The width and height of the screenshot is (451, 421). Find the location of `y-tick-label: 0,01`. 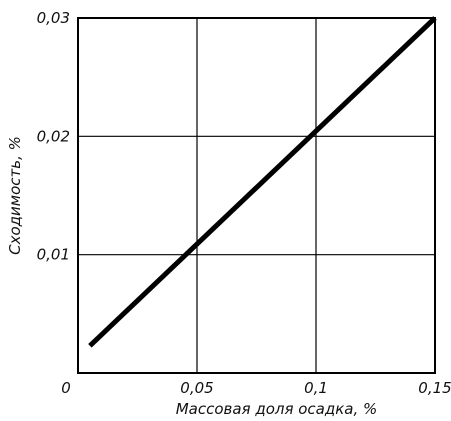

y-tick-label: 0,01 is located at coordinates (53, 255).